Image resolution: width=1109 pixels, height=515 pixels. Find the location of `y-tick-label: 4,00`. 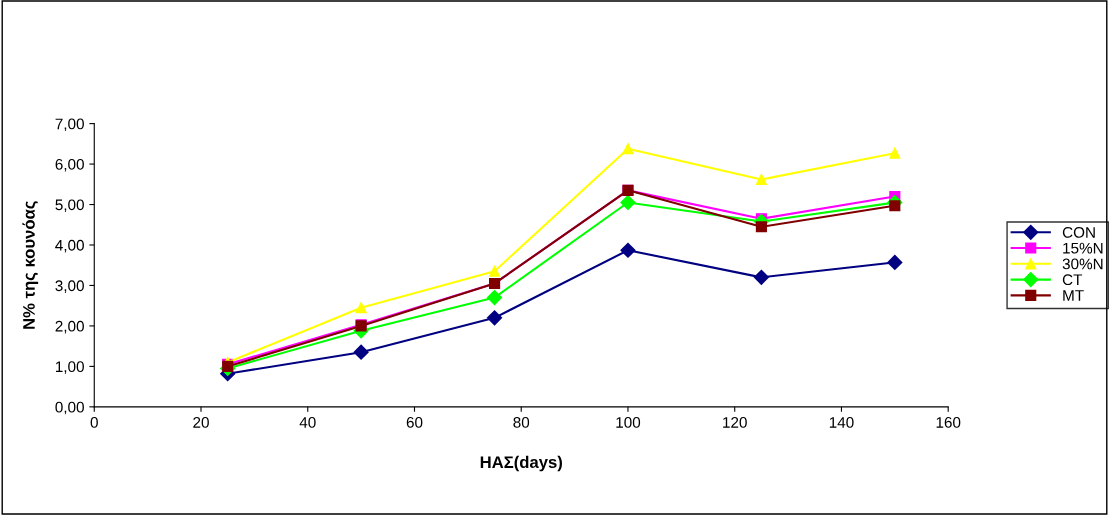

y-tick-label: 4,00 is located at coordinates (69, 246).